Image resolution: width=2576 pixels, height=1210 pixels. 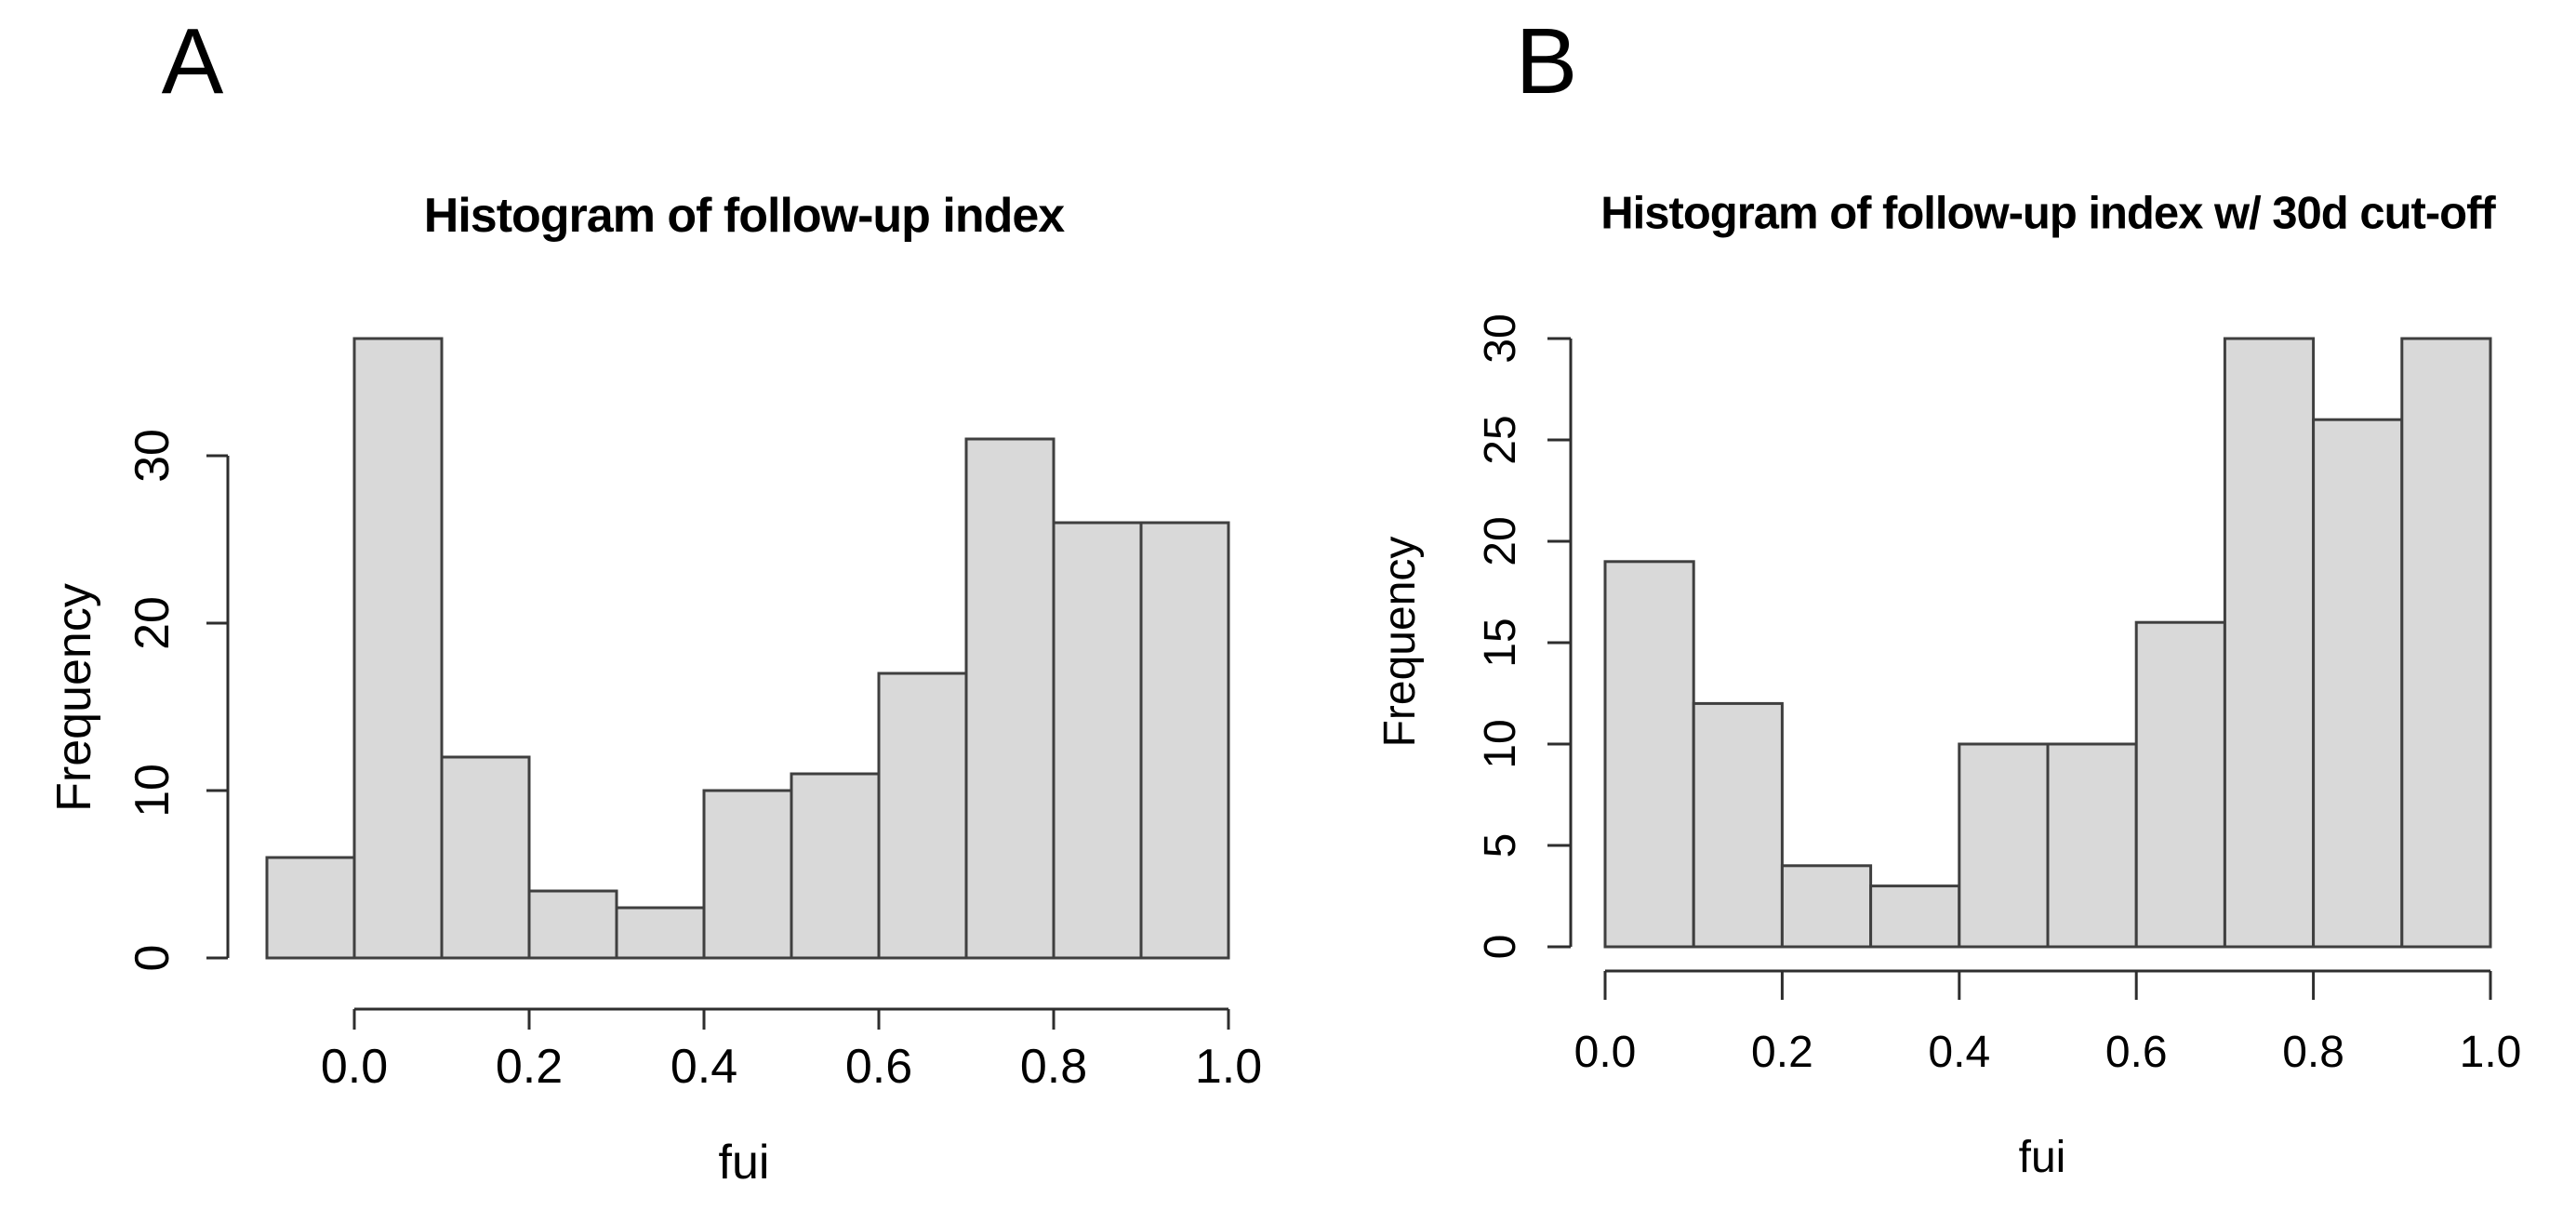 What do you see at coordinates (1500, 845) in the screenshot?
I see `y-tick-label: 5` at bounding box center [1500, 845].